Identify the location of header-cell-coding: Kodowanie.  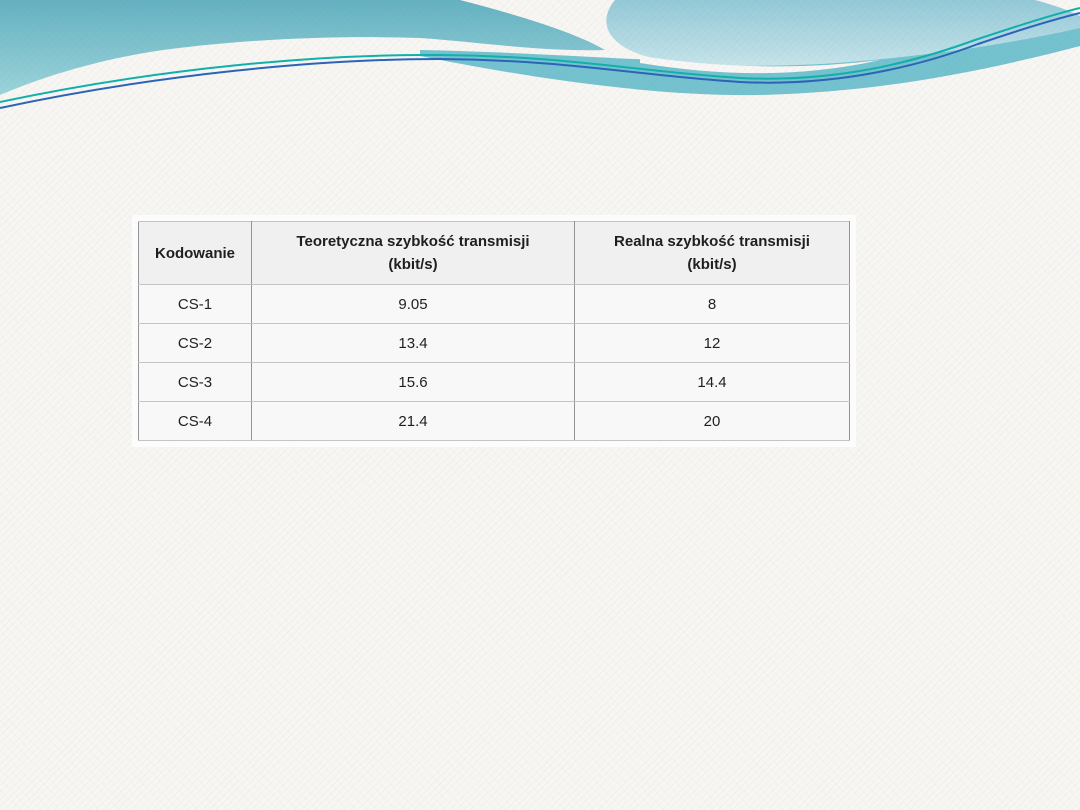
(195, 253).